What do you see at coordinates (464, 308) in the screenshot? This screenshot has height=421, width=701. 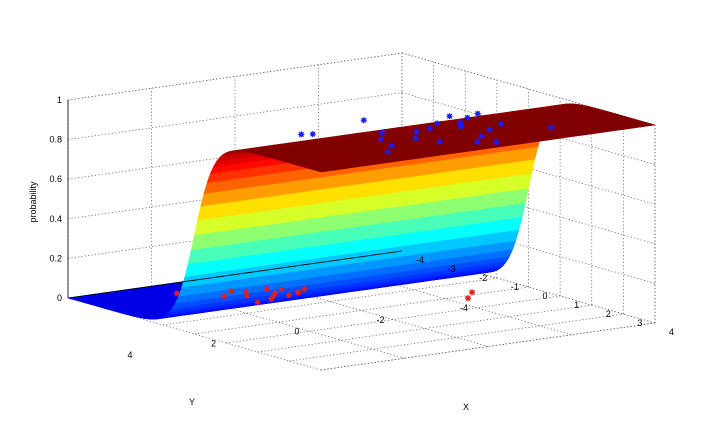 I see `y-tick-label: -4` at bounding box center [464, 308].